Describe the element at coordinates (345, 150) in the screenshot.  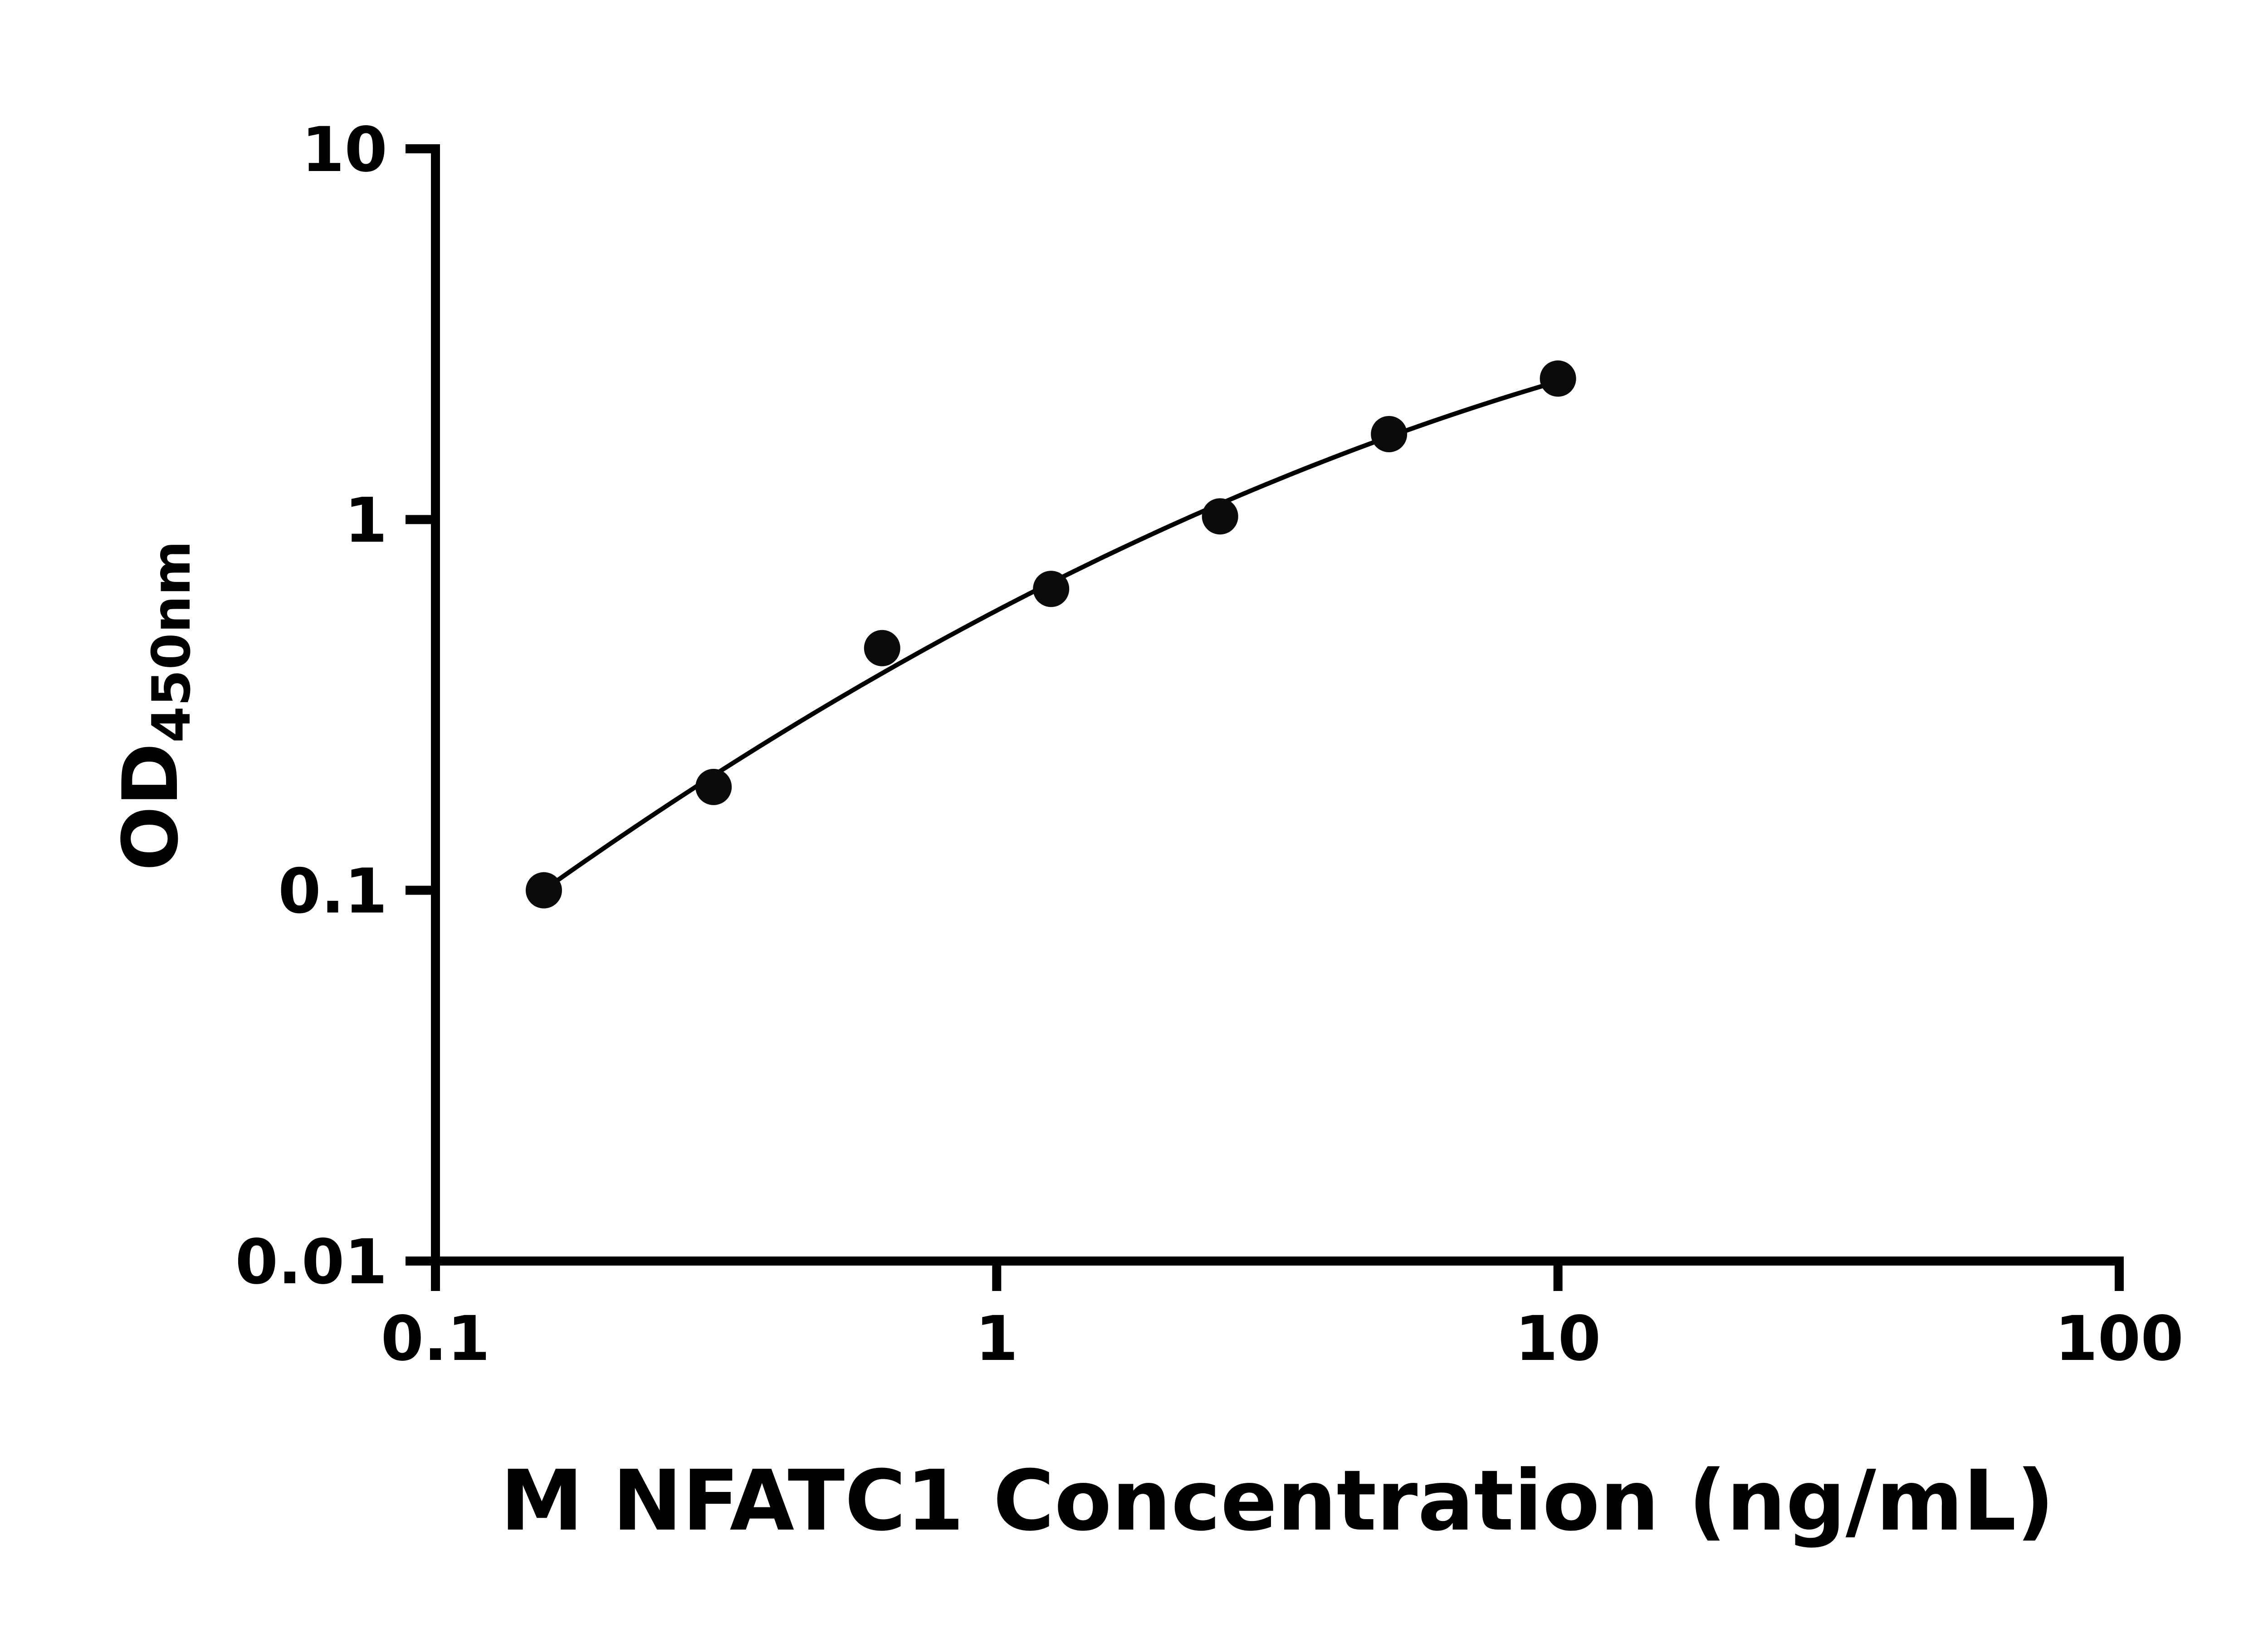
I see `y-tick-label: 10` at that location.